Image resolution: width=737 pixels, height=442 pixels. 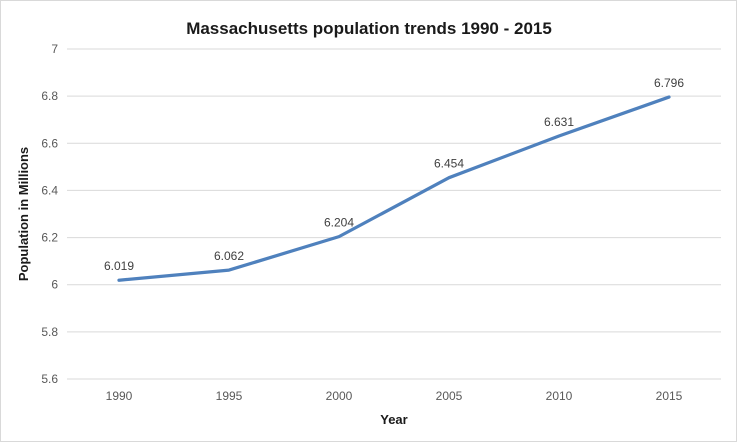 I want to click on x-tick-label: 1990, so click(x=119, y=396).